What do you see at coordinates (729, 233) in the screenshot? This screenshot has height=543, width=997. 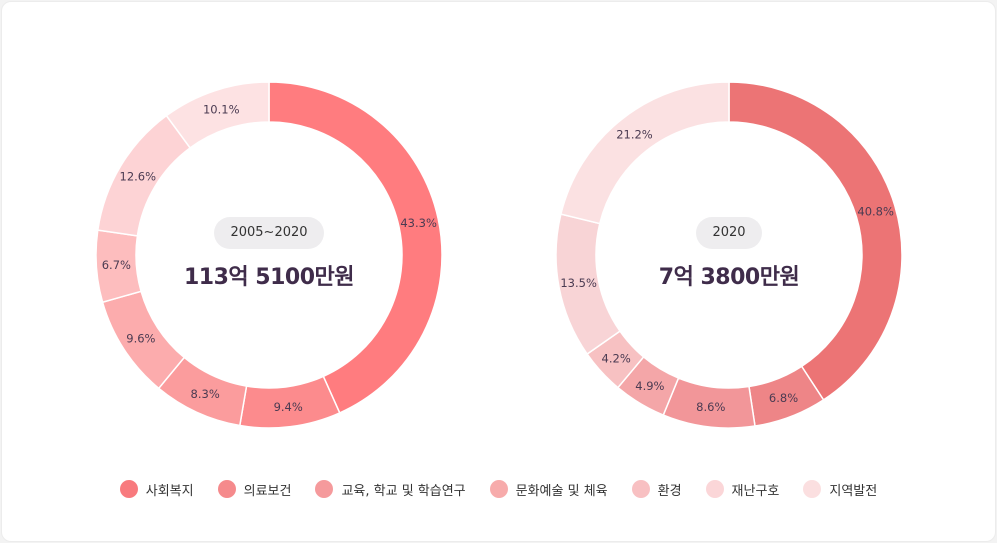 I see `period-badge: 2020` at bounding box center [729, 233].